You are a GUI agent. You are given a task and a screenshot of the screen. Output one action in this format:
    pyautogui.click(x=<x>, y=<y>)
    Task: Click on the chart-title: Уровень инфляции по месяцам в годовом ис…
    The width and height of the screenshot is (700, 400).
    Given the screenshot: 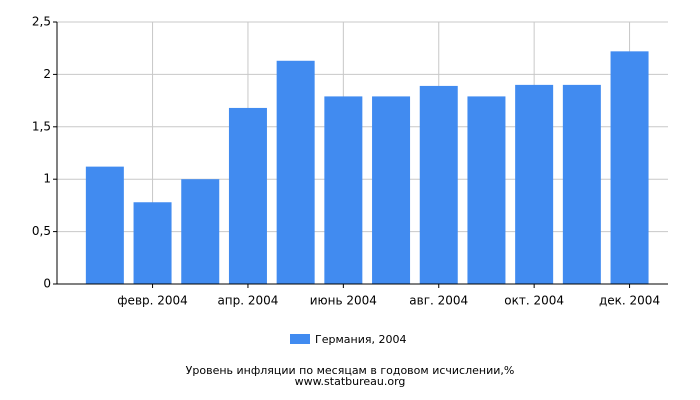 What is the action you would take?
    pyautogui.click(x=350, y=370)
    